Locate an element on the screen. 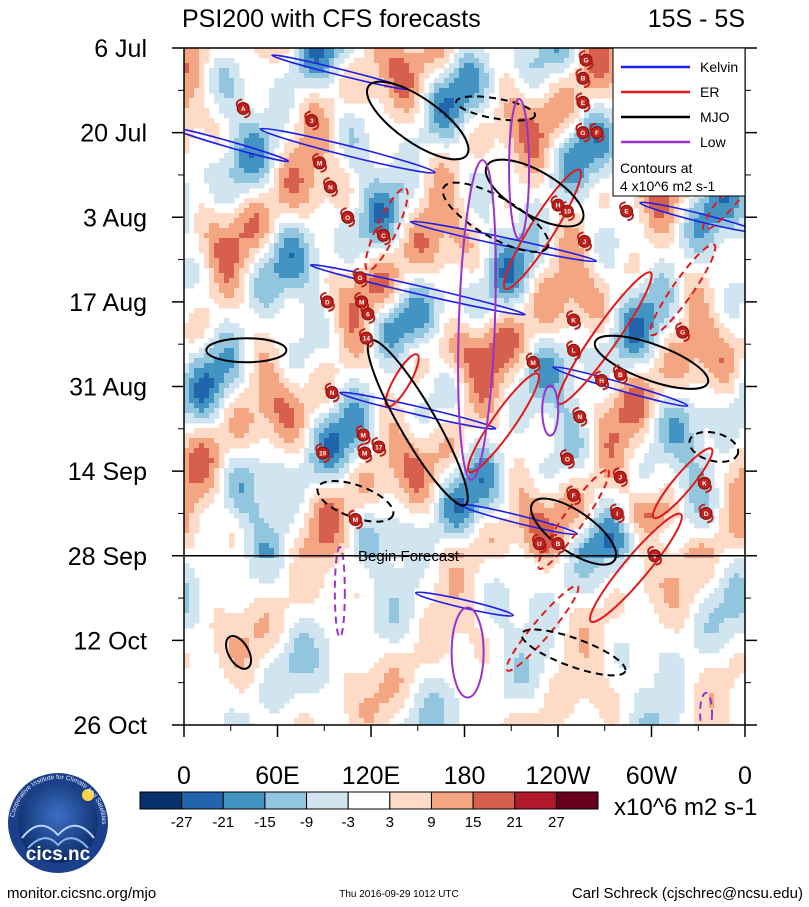 Image resolution: width=809 pixels, height=907 pixels. storm-marker-label: D is located at coordinates (327, 302).